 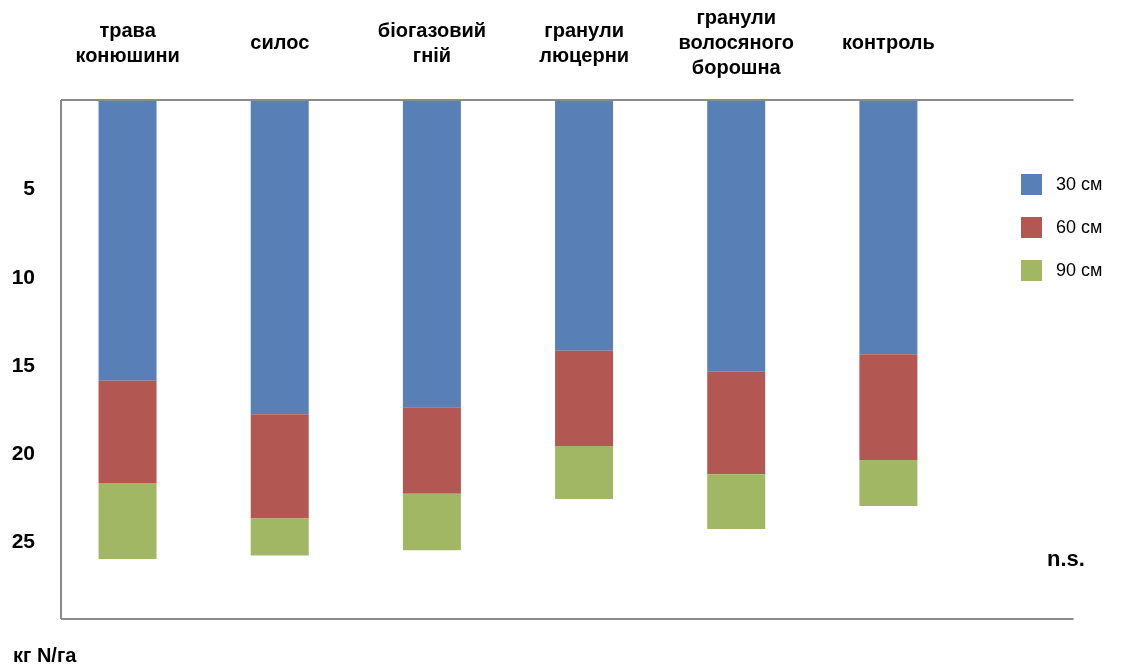 What do you see at coordinates (127, 42) in the screenshot?
I see `x-tick-label: трава конюшини` at bounding box center [127, 42].